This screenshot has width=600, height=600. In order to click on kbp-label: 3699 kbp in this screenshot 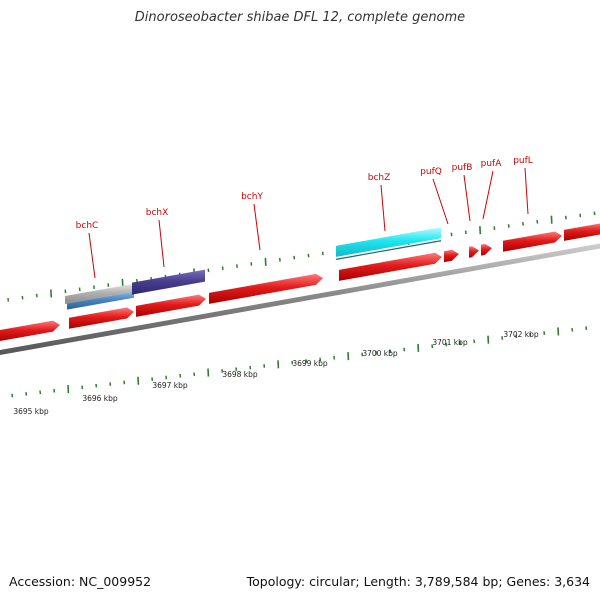, I will do `click(310, 363)`.